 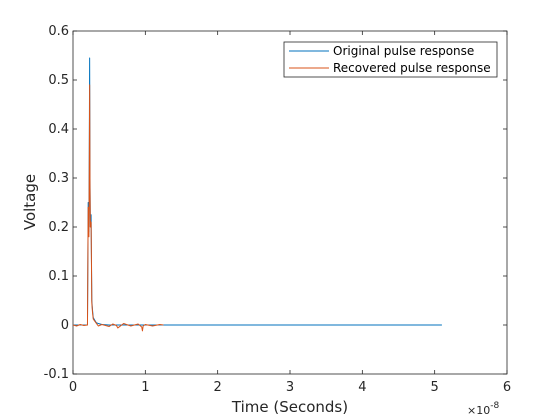 What do you see at coordinates (30, 202) in the screenshot?
I see `y-axis-label: Voltage` at bounding box center [30, 202].